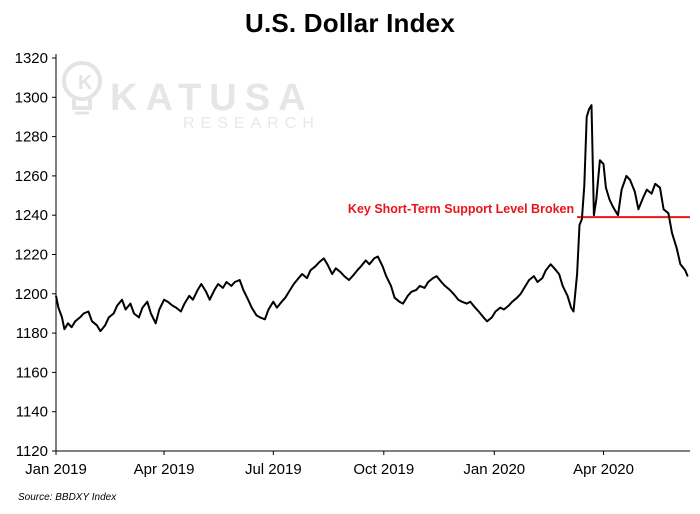  Describe the element at coordinates (32, 451) in the screenshot. I see `y-tick-label: 1120` at that location.